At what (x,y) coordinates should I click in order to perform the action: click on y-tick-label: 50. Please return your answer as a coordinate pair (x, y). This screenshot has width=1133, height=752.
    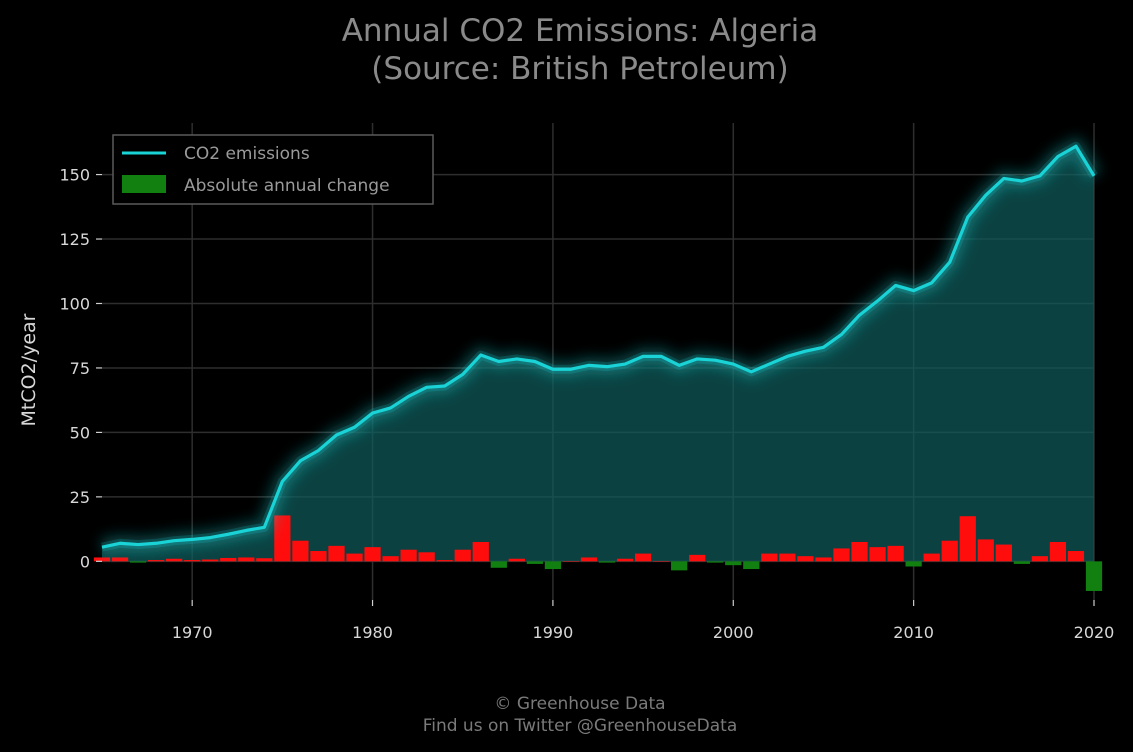
    Looking at the image, I should click on (80, 432).